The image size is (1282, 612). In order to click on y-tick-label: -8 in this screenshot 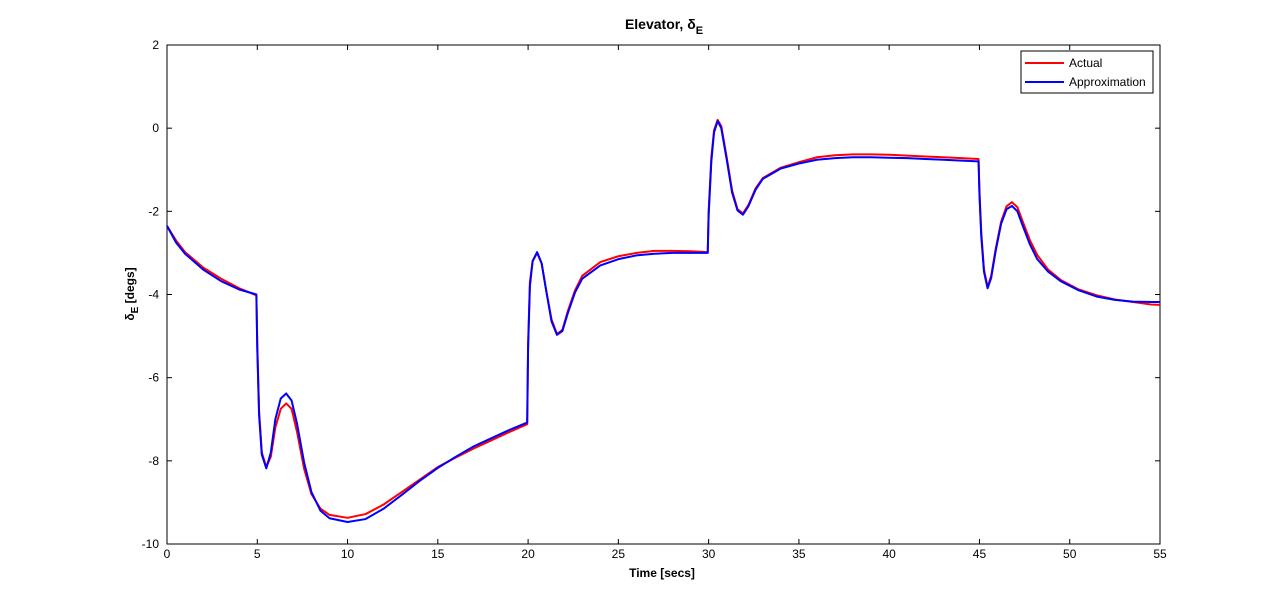, I will do `click(153, 461)`.